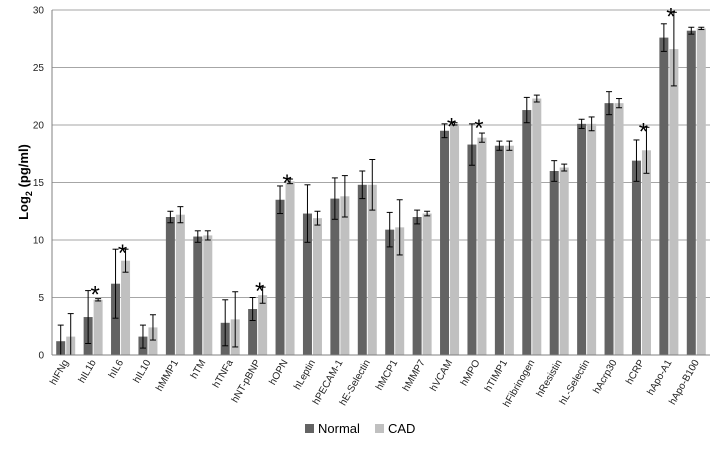 The height and width of the screenshot is (452, 720). I want to click on bar-cad-hacrp30, so click(619, 229).